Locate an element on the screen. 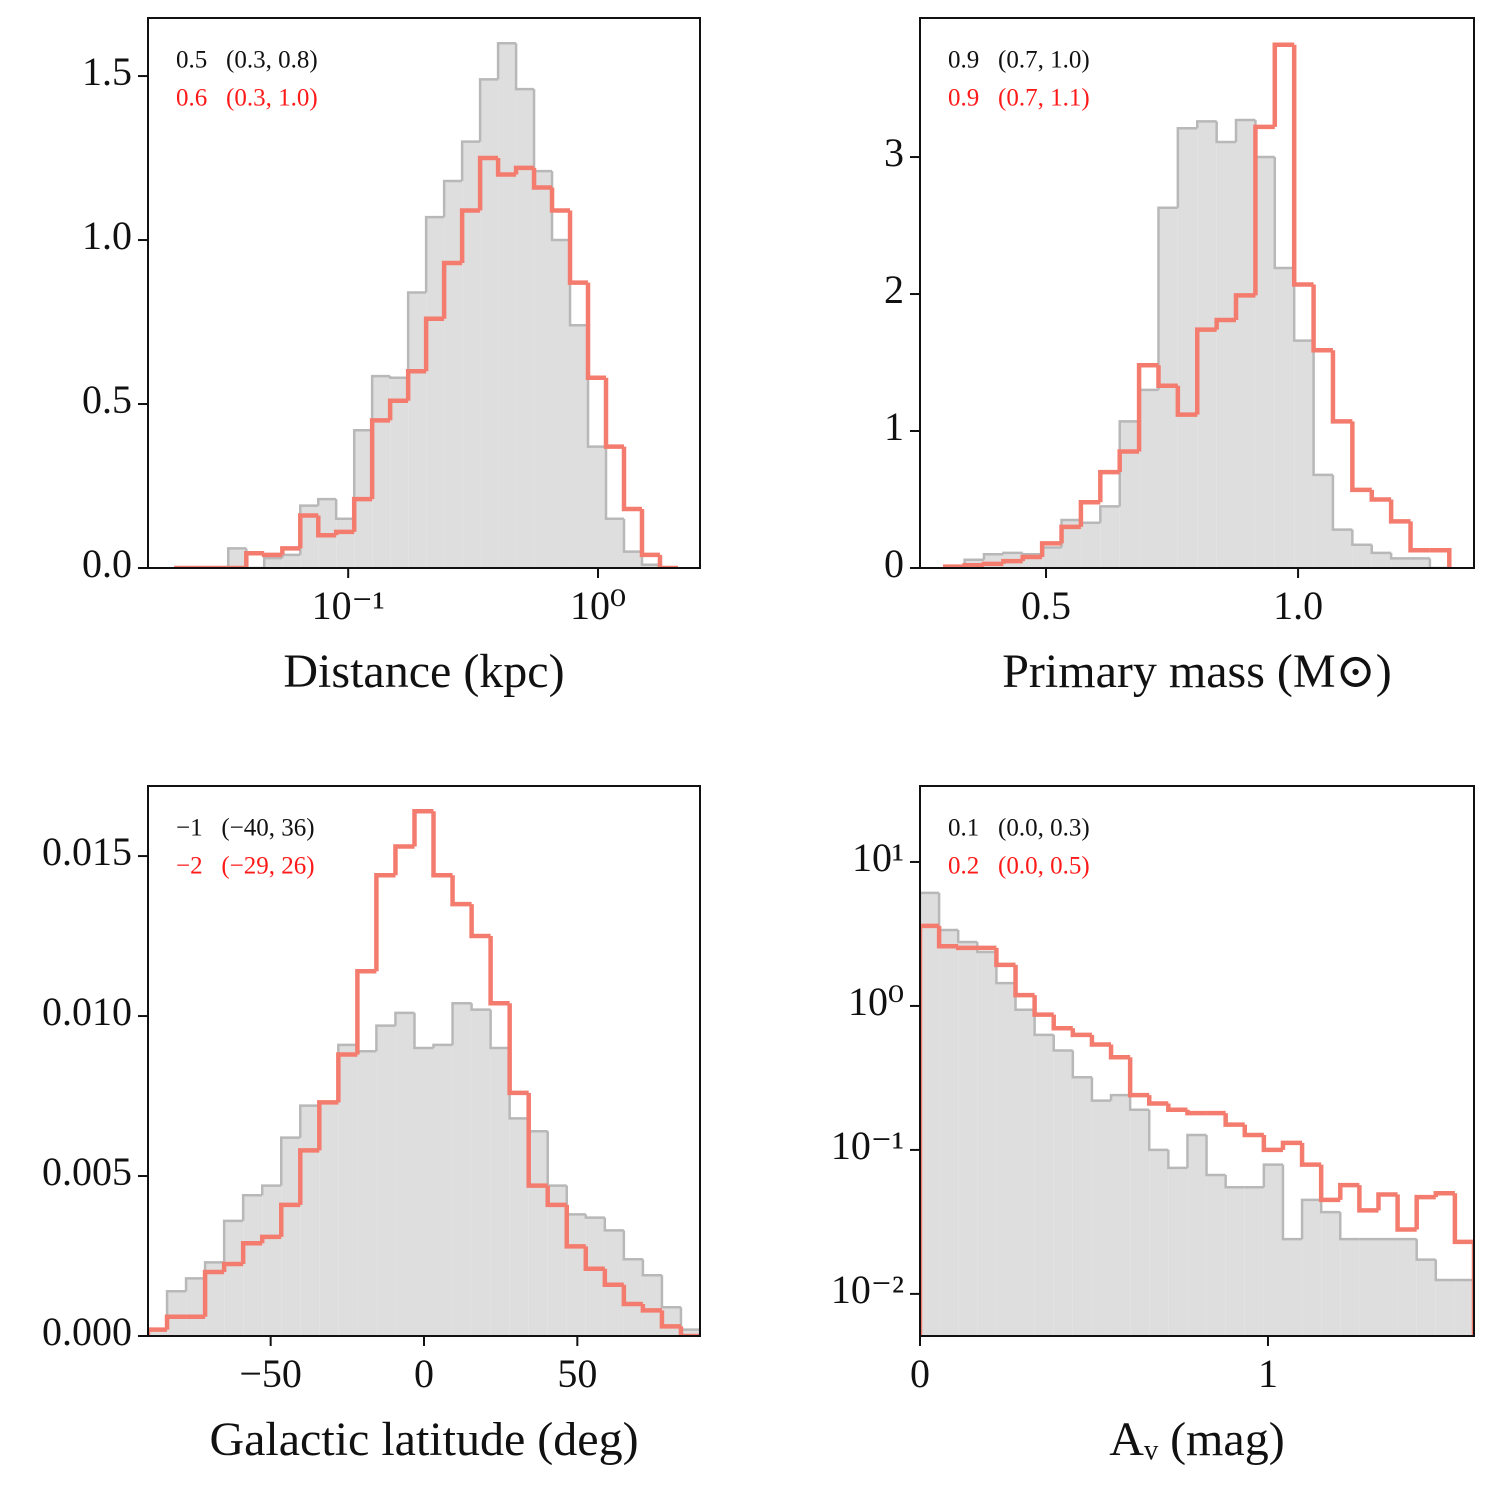  annotation: −2 (−29, 26) is located at coordinates (245, 866).